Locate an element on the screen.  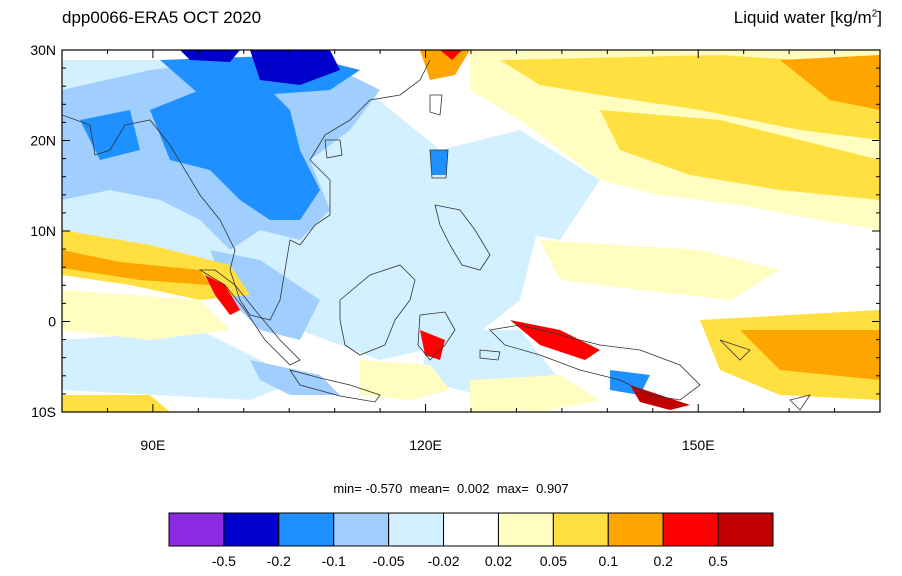
lat-label: 10N is located at coordinates (43, 231).